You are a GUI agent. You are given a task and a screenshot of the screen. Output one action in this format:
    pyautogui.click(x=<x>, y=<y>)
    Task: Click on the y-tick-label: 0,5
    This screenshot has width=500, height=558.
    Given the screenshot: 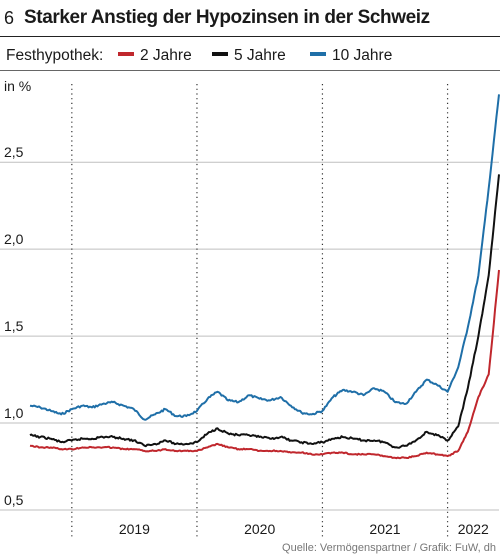 What is the action you would take?
    pyautogui.click(x=14, y=500)
    